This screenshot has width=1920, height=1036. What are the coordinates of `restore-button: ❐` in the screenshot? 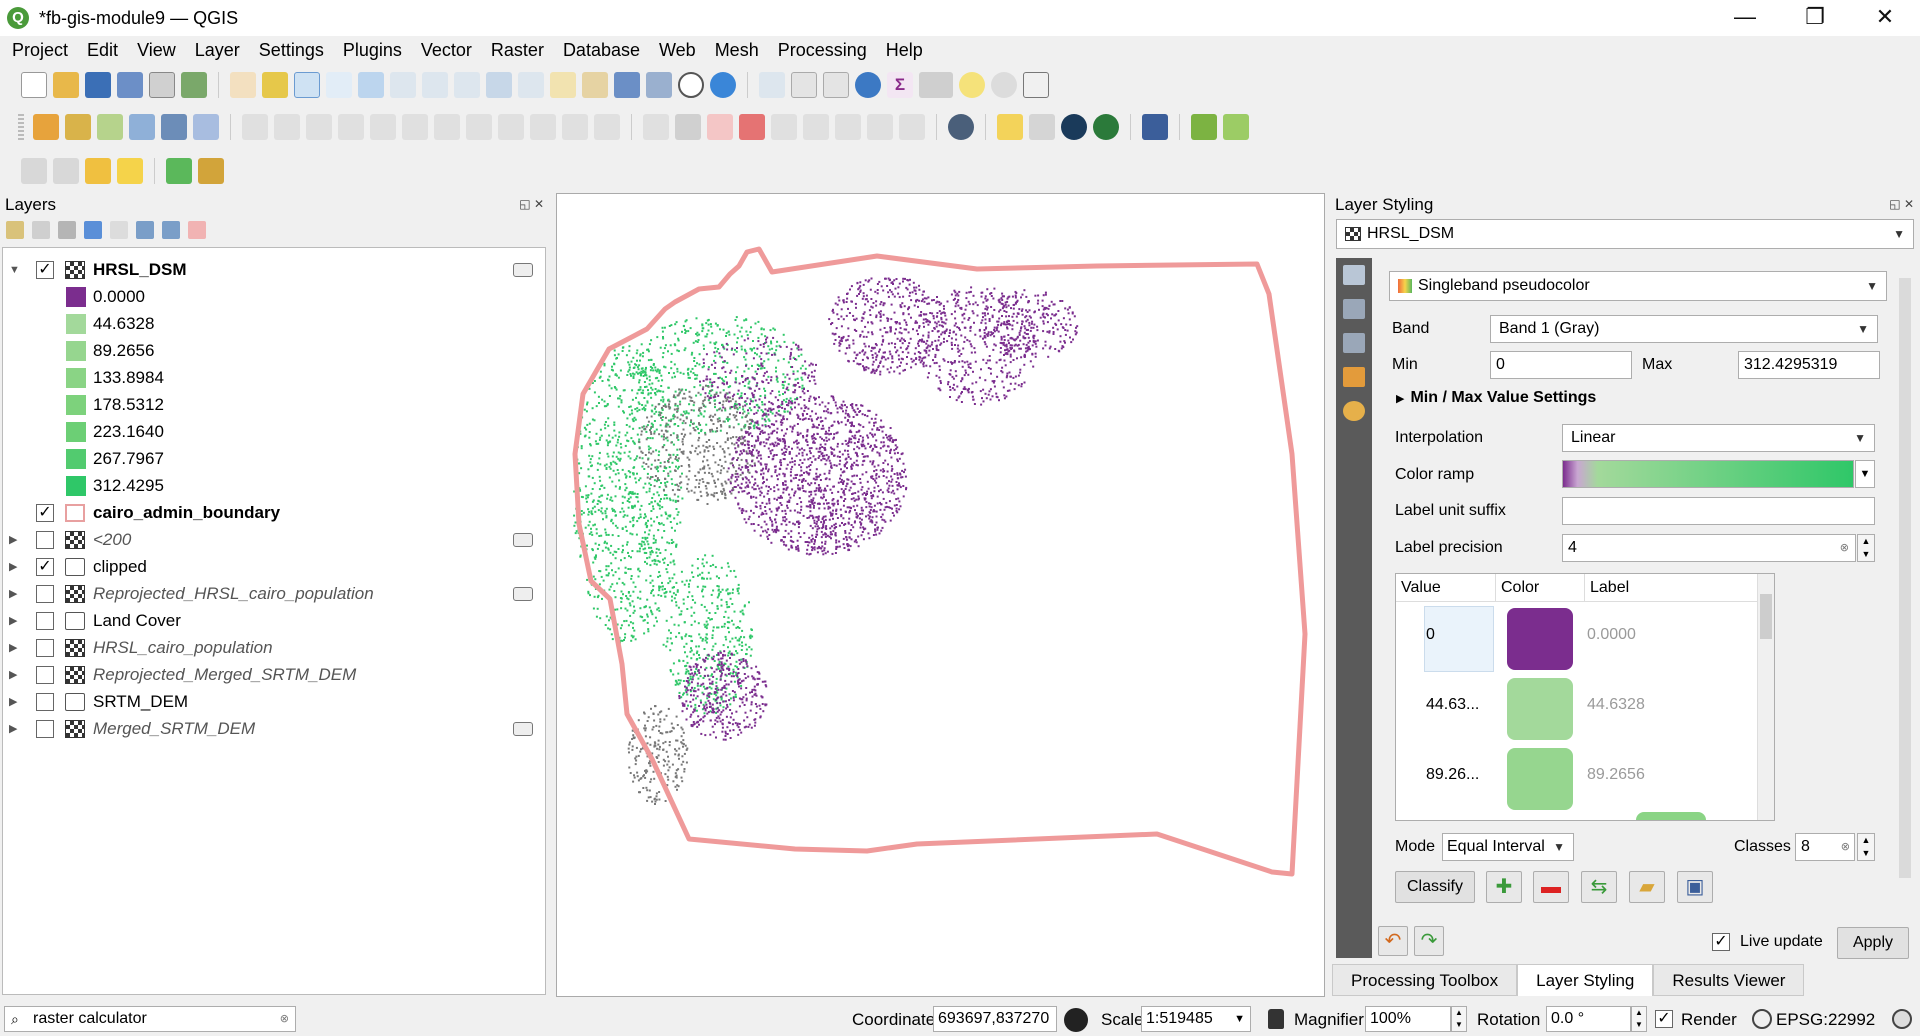 It's located at (1815, 16).